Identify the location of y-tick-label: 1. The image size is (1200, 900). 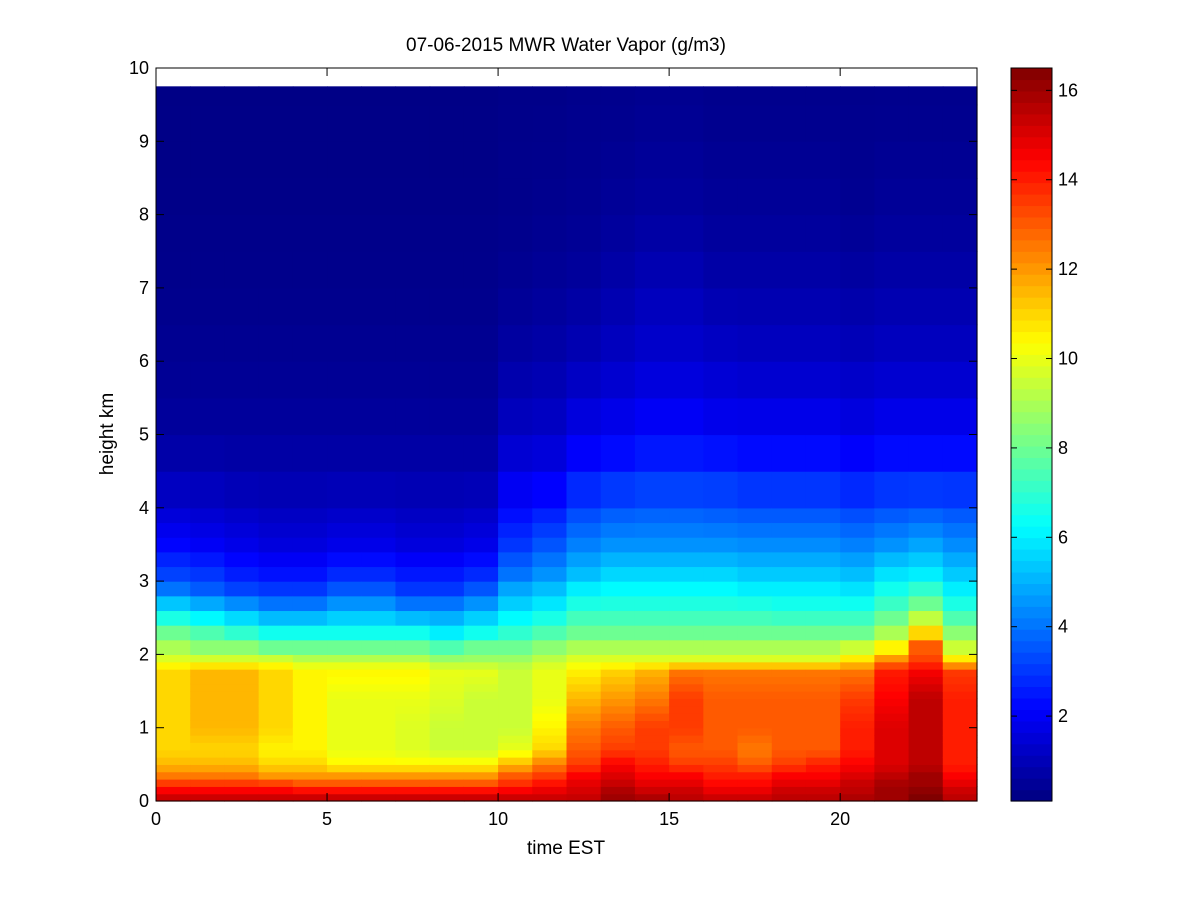
(144, 728).